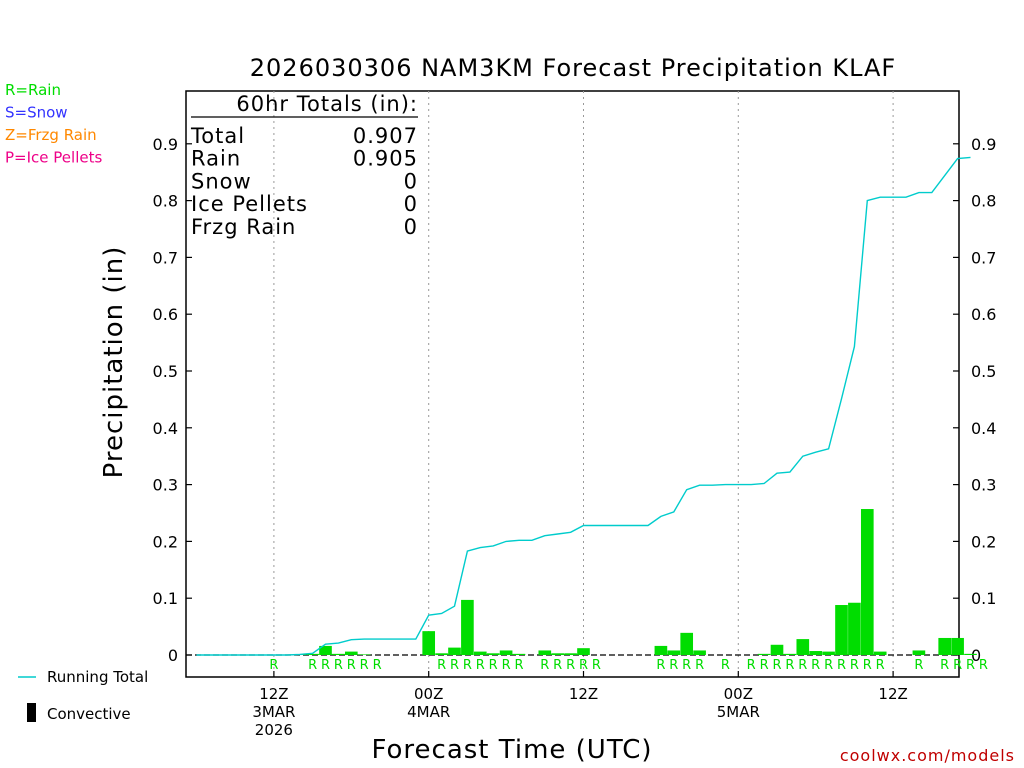  What do you see at coordinates (165, 144) in the screenshot?
I see `y-tick-label: 0.9` at bounding box center [165, 144].